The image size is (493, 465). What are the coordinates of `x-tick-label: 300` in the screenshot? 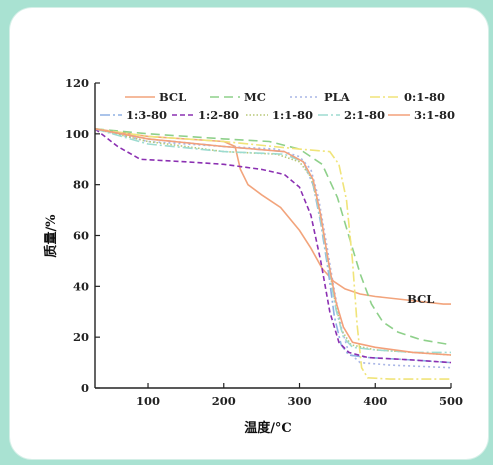 It's located at (300, 401).